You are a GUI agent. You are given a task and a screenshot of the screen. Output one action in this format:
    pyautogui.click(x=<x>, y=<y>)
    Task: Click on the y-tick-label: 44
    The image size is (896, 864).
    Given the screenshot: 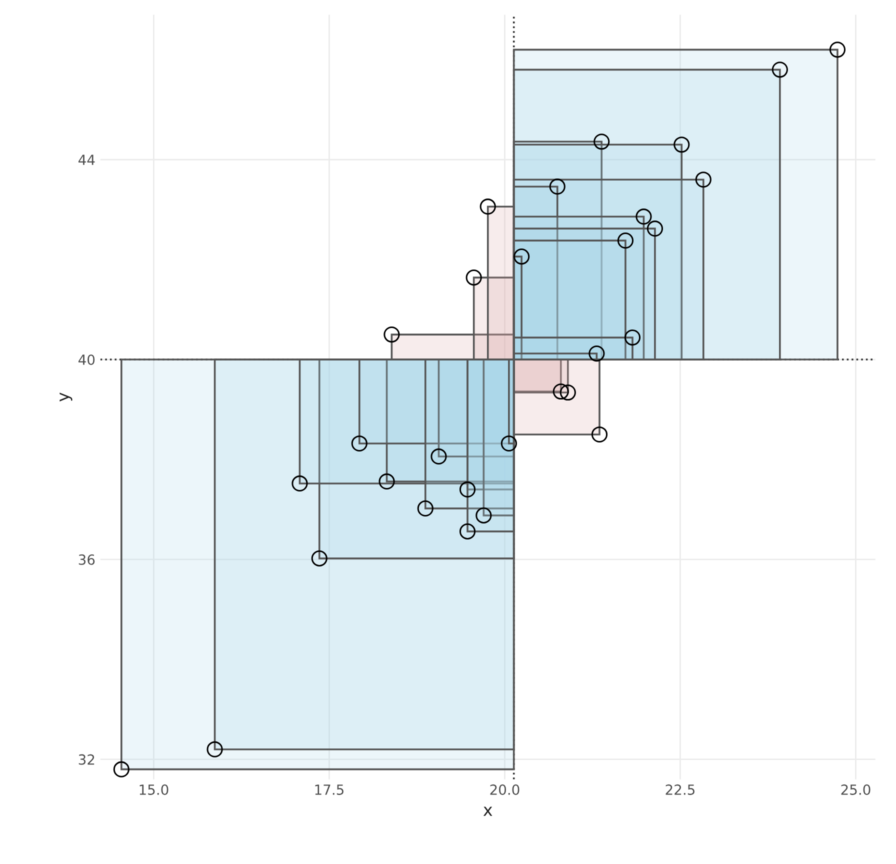 What is the action you would take?
    pyautogui.click(x=86, y=159)
    